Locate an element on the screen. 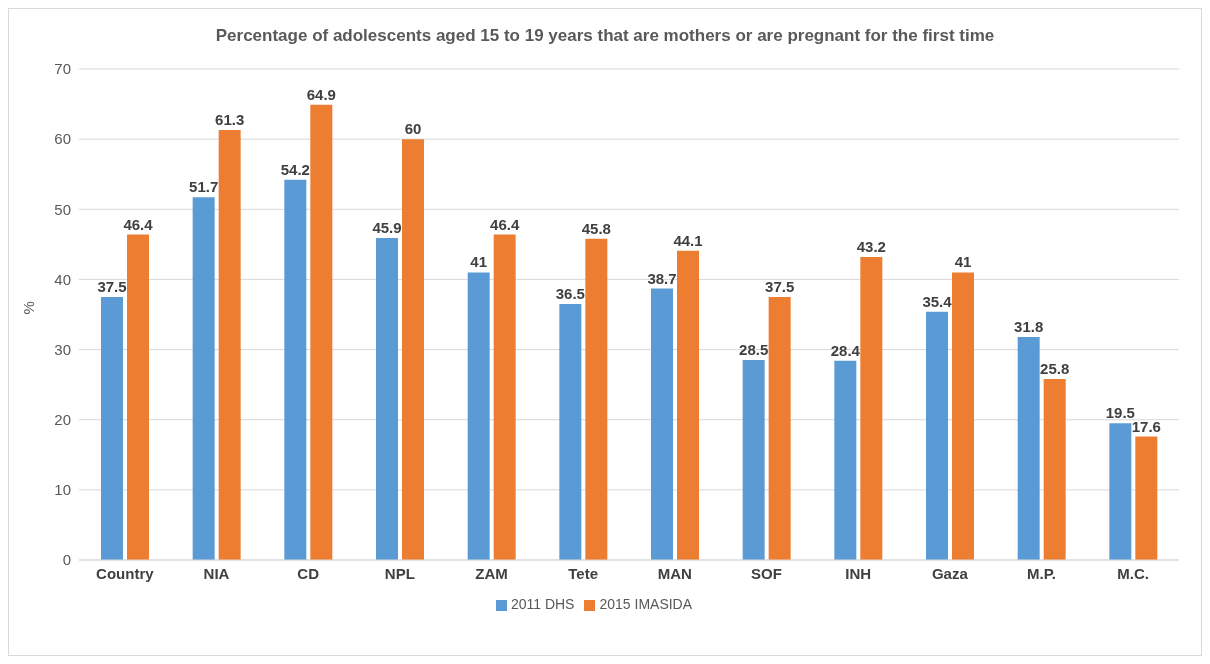  y-tick-label: 50 is located at coordinates (62, 209).